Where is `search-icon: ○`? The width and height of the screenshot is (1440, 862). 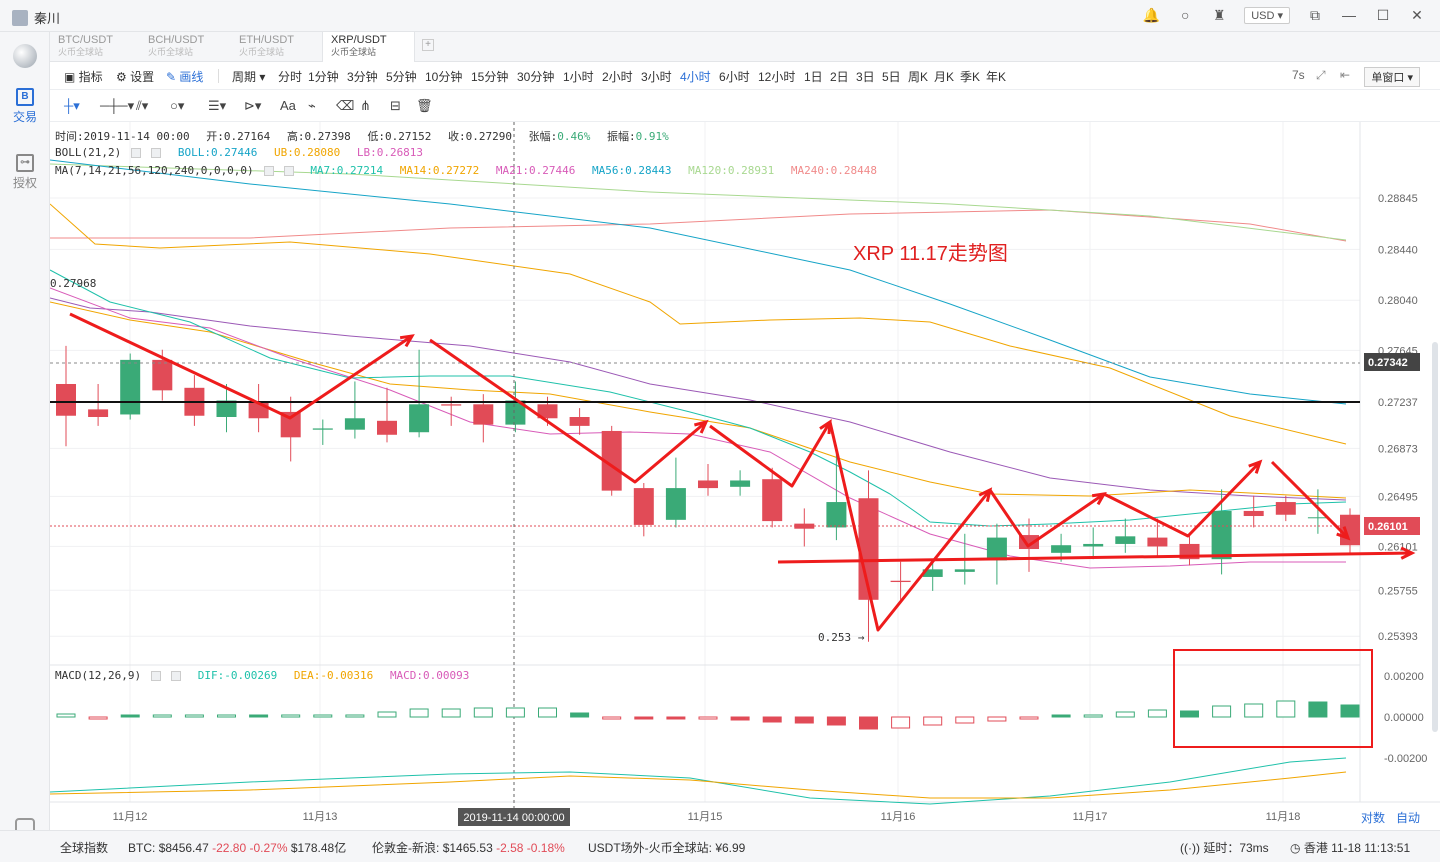
search-icon: ○ is located at coordinates (1185, 15).